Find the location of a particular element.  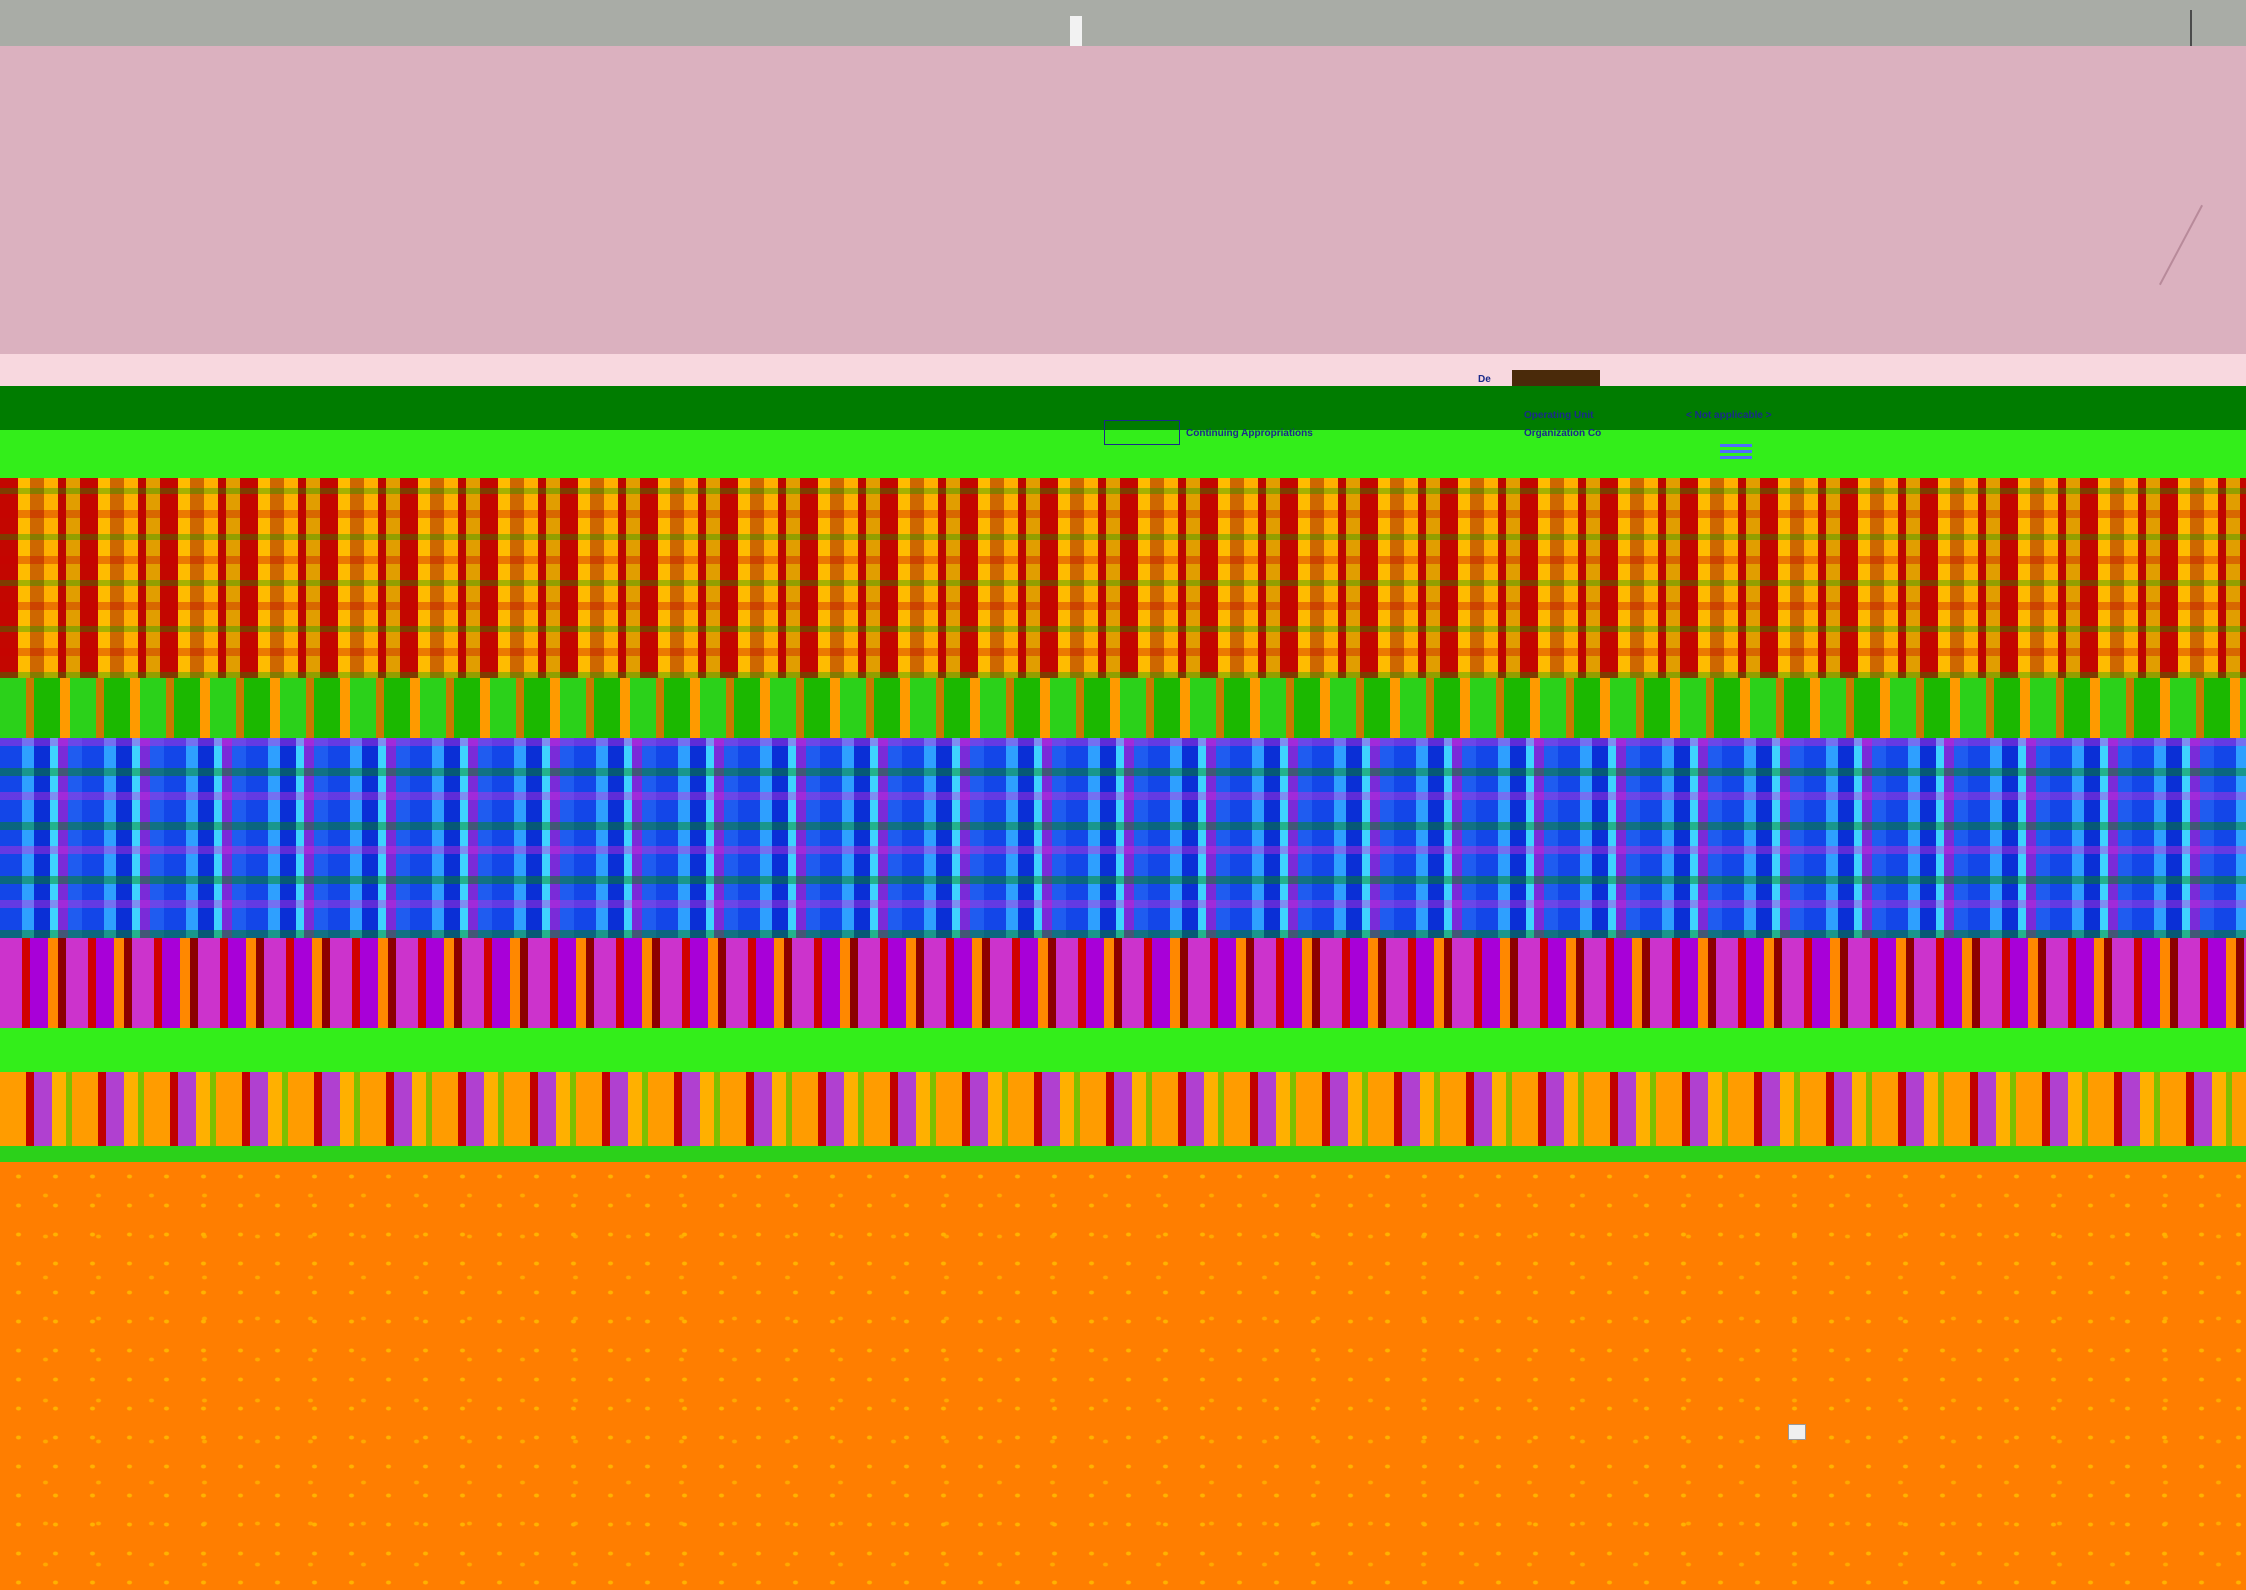

operating-unit-label: Operating Unit is located at coordinates (1559, 415).